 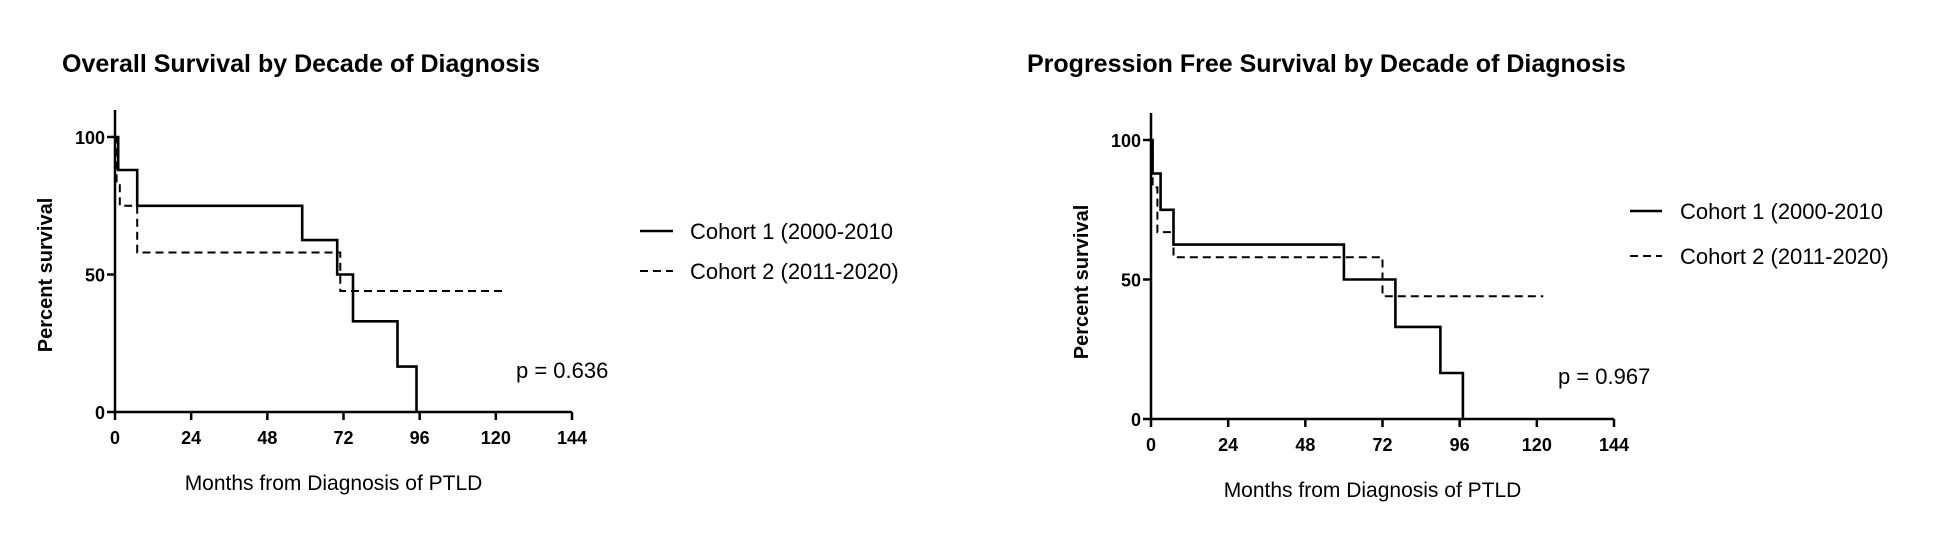 What do you see at coordinates (46, 275) in the screenshot?
I see `chart1-y-axis-label: Percent survival` at bounding box center [46, 275].